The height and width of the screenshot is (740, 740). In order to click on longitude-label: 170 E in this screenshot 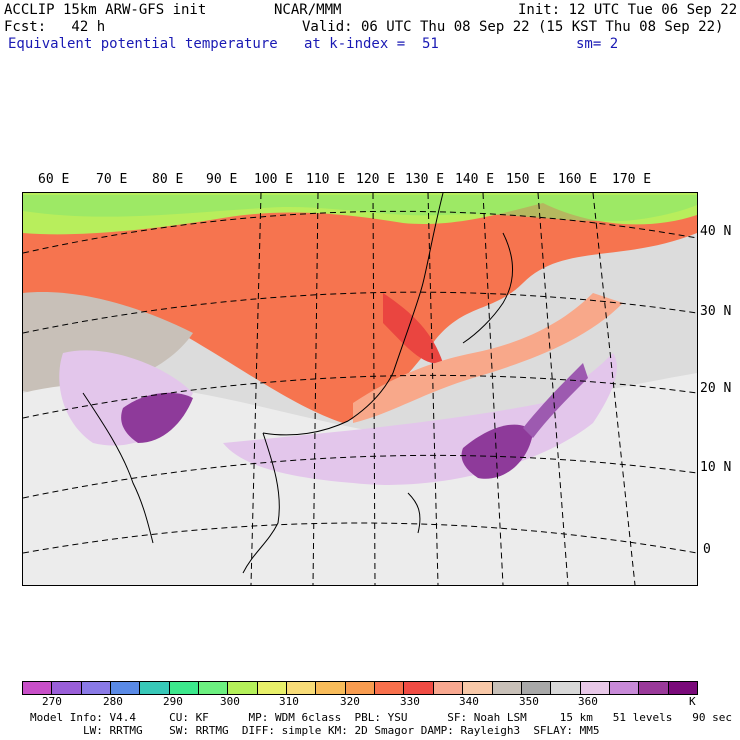, I will do `click(632, 179)`.